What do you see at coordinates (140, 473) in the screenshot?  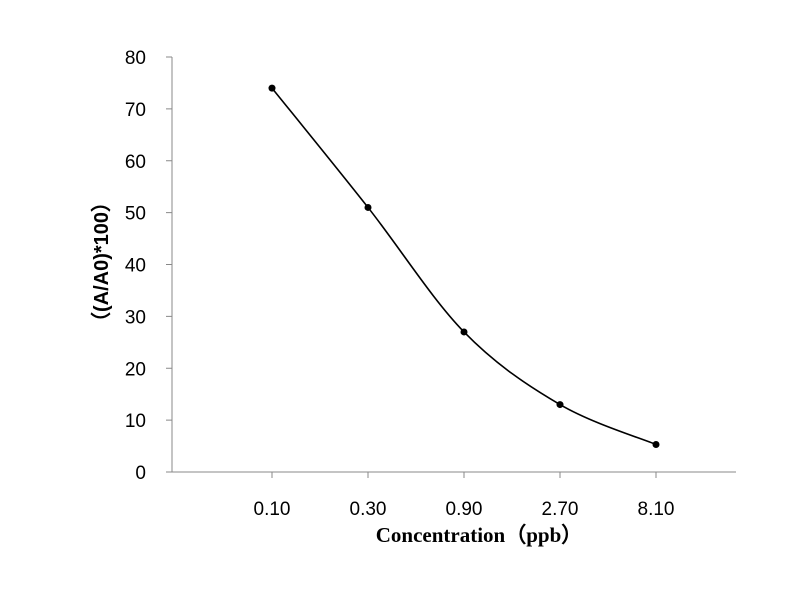 I see `y-tick-label: 0` at bounding box center [140, 473].